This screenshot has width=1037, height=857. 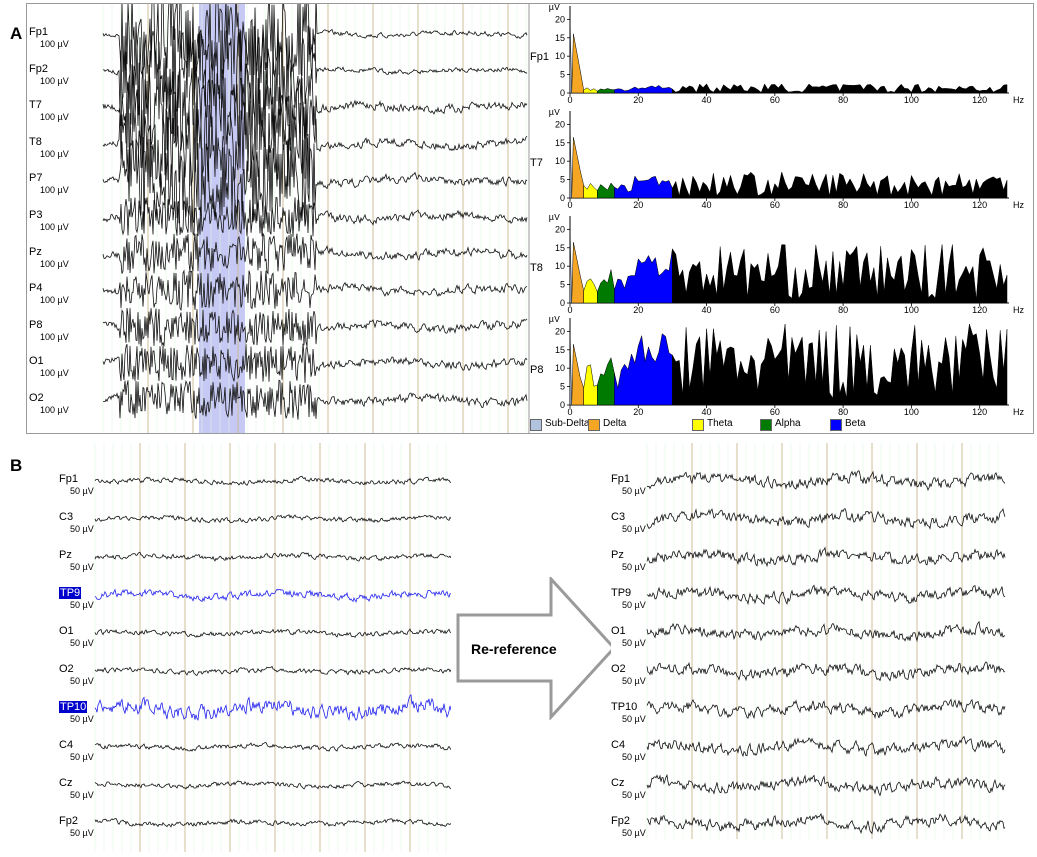 I want to click on eeg-trace-a-p3, so click(x=315, y=216).